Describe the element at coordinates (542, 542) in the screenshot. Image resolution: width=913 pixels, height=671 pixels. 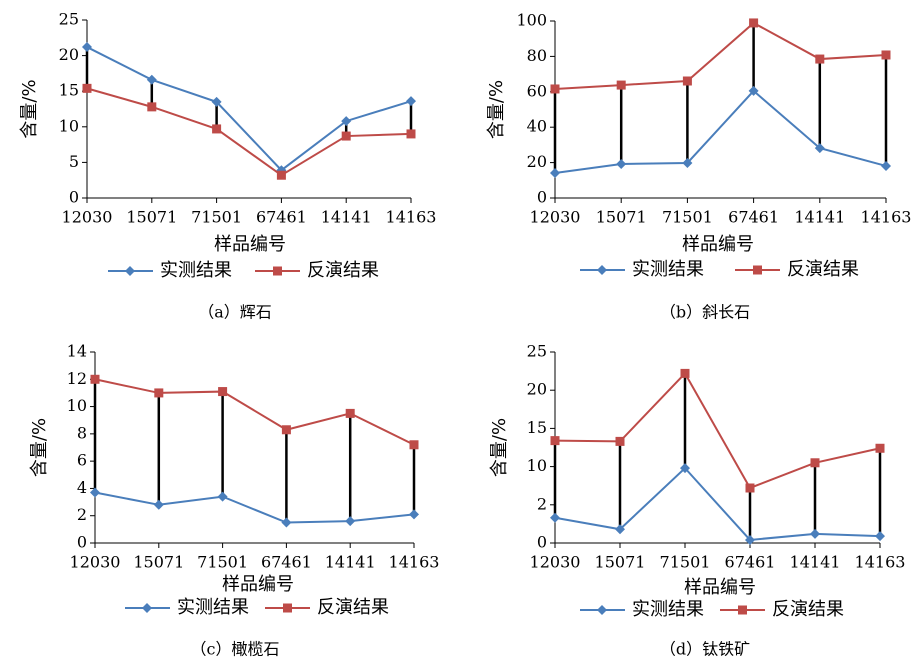
I see `y-tick-label: 0` at that location.